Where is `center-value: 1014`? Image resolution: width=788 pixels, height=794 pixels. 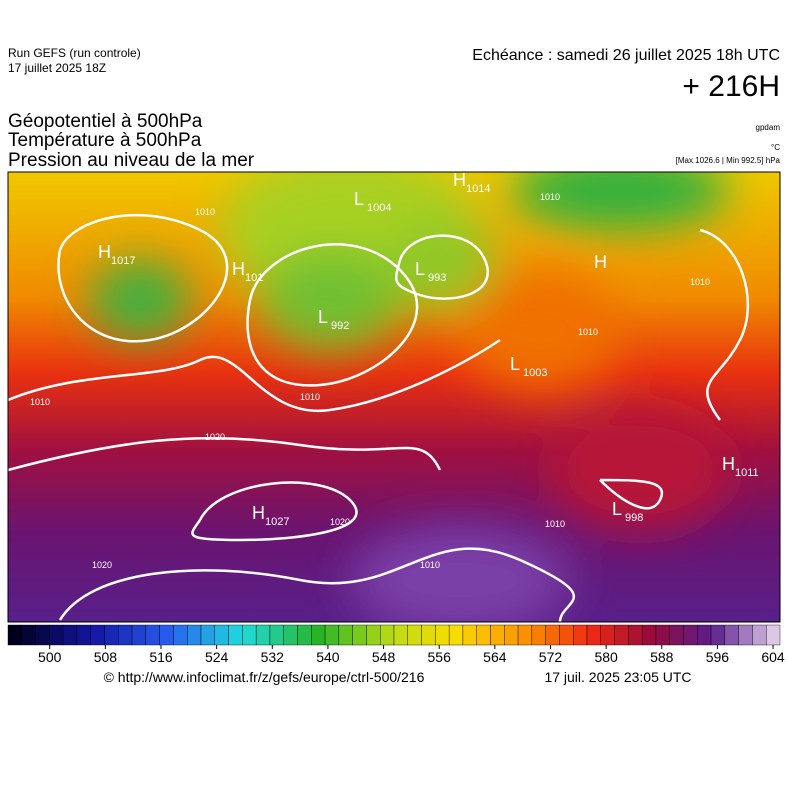 center-value: 1014 is located at coordinates (478, 189).